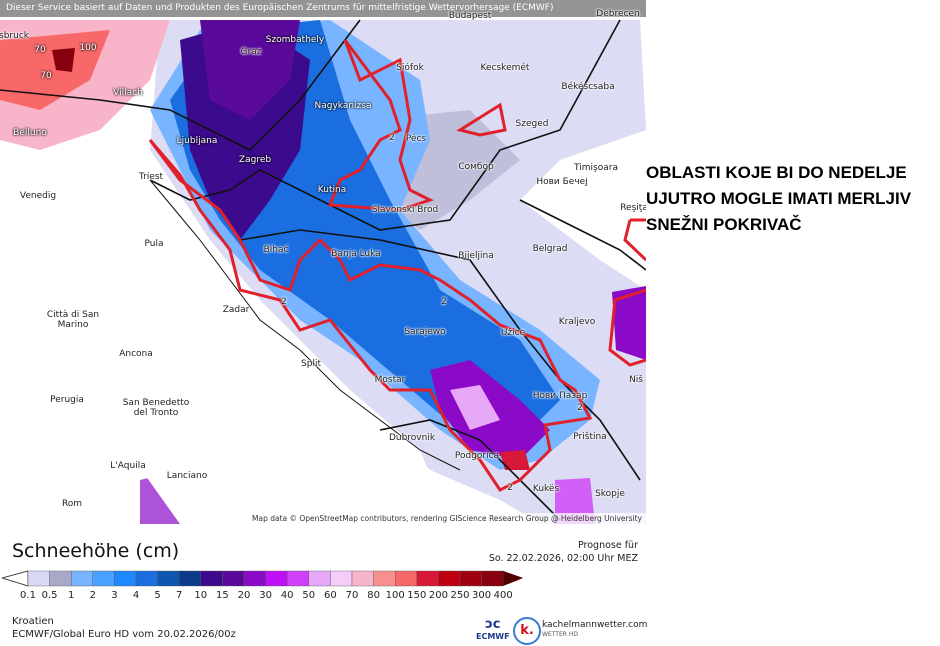  Describe the element at coordinates (156, 408) in the screenshot. I see `city-label: San Benedetto del Tronto` at that location.